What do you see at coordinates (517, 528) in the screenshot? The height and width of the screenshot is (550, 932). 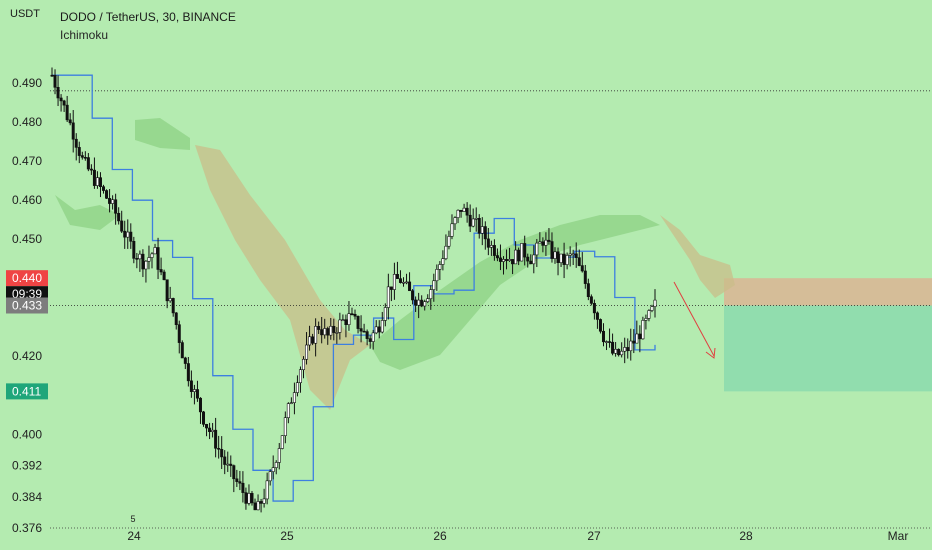 I see `x-axis: 24 25 26 27 28 Mar 5` at bounding box center [517, 528].